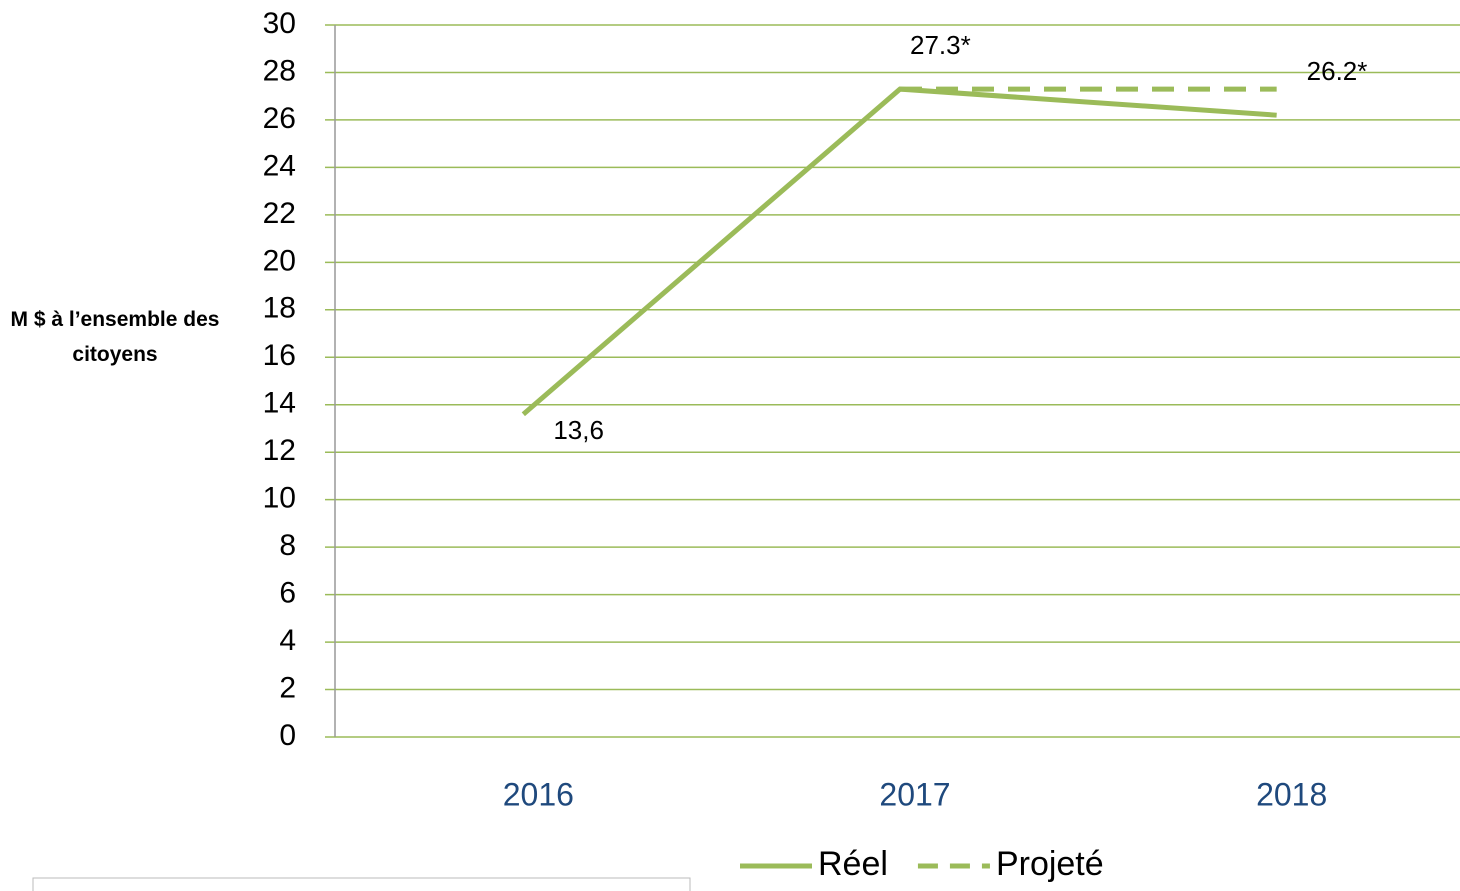 This screenshot has height=891, width=1460. I want to click on y-tick-label: 4, so click(287, 640).